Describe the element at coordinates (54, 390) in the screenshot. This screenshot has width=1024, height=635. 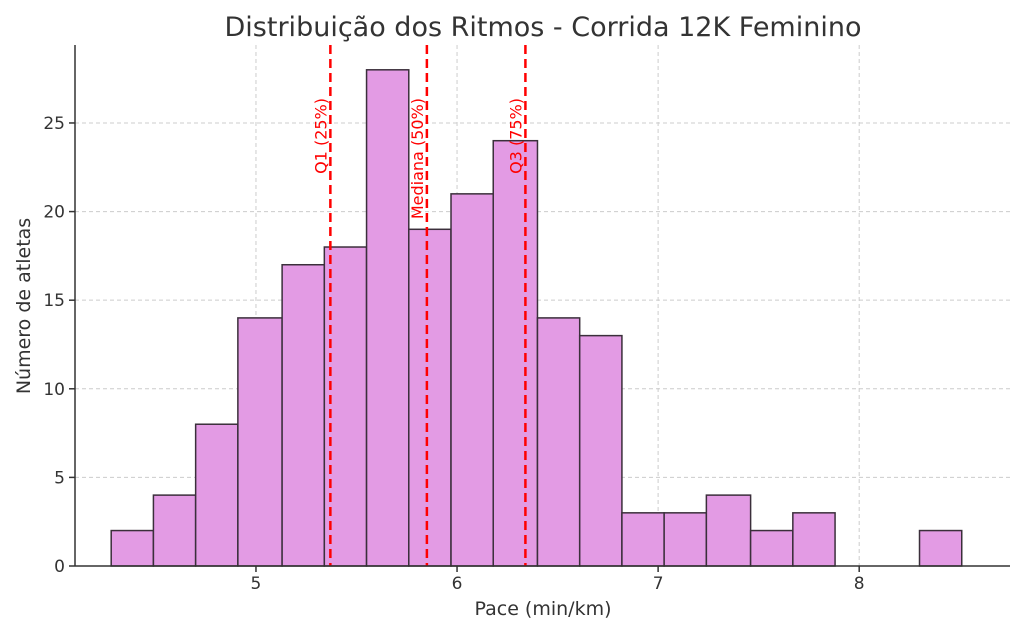
I see `y-tick-label: 10` at that location.